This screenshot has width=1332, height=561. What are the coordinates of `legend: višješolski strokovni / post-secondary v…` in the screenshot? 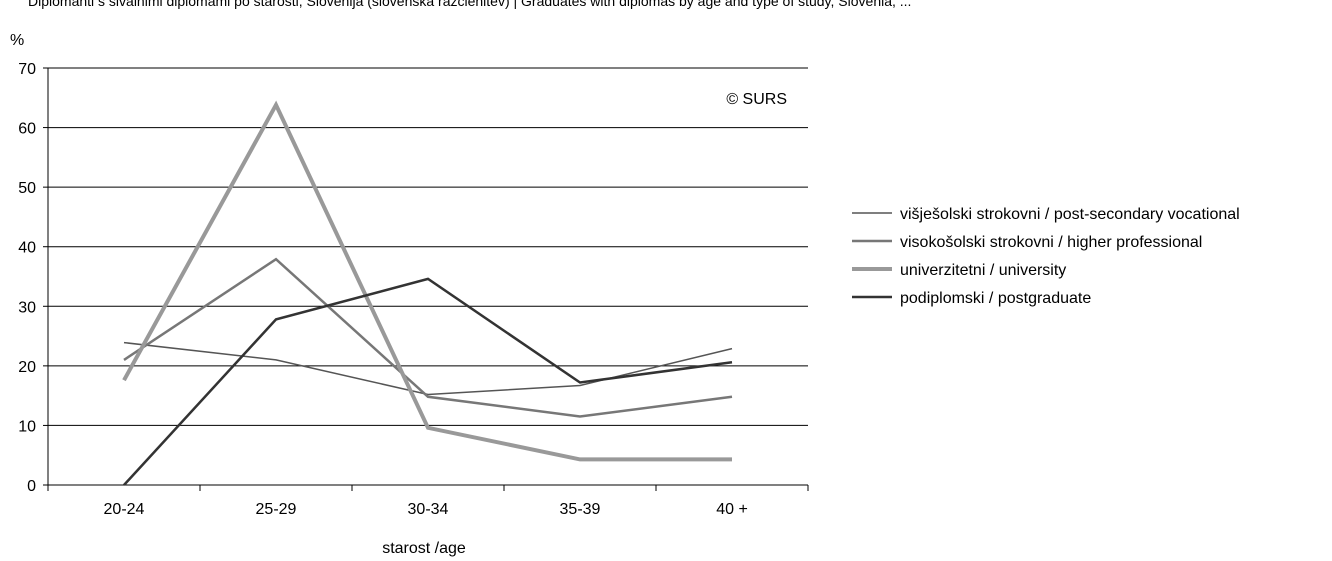 It's located at (1046, 256).